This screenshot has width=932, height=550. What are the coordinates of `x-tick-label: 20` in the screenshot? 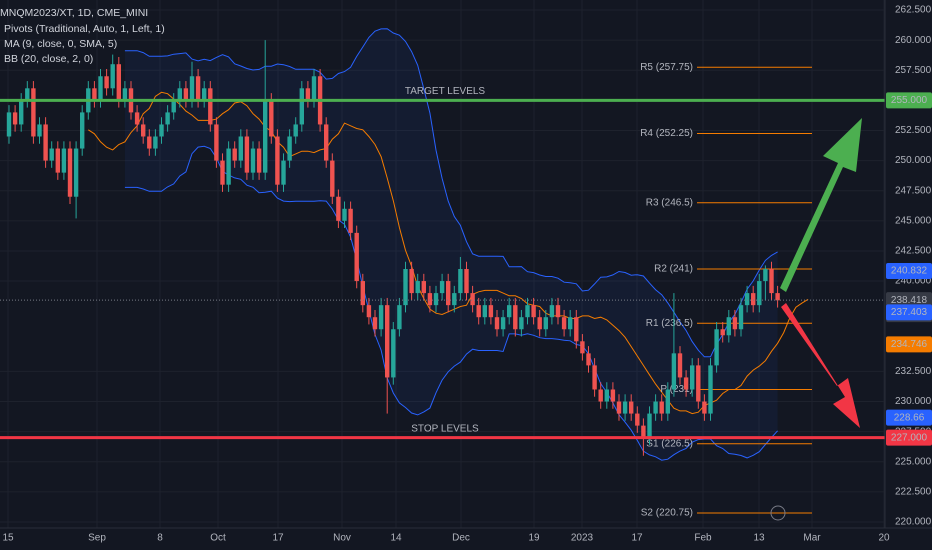 It's located at (884, 538).